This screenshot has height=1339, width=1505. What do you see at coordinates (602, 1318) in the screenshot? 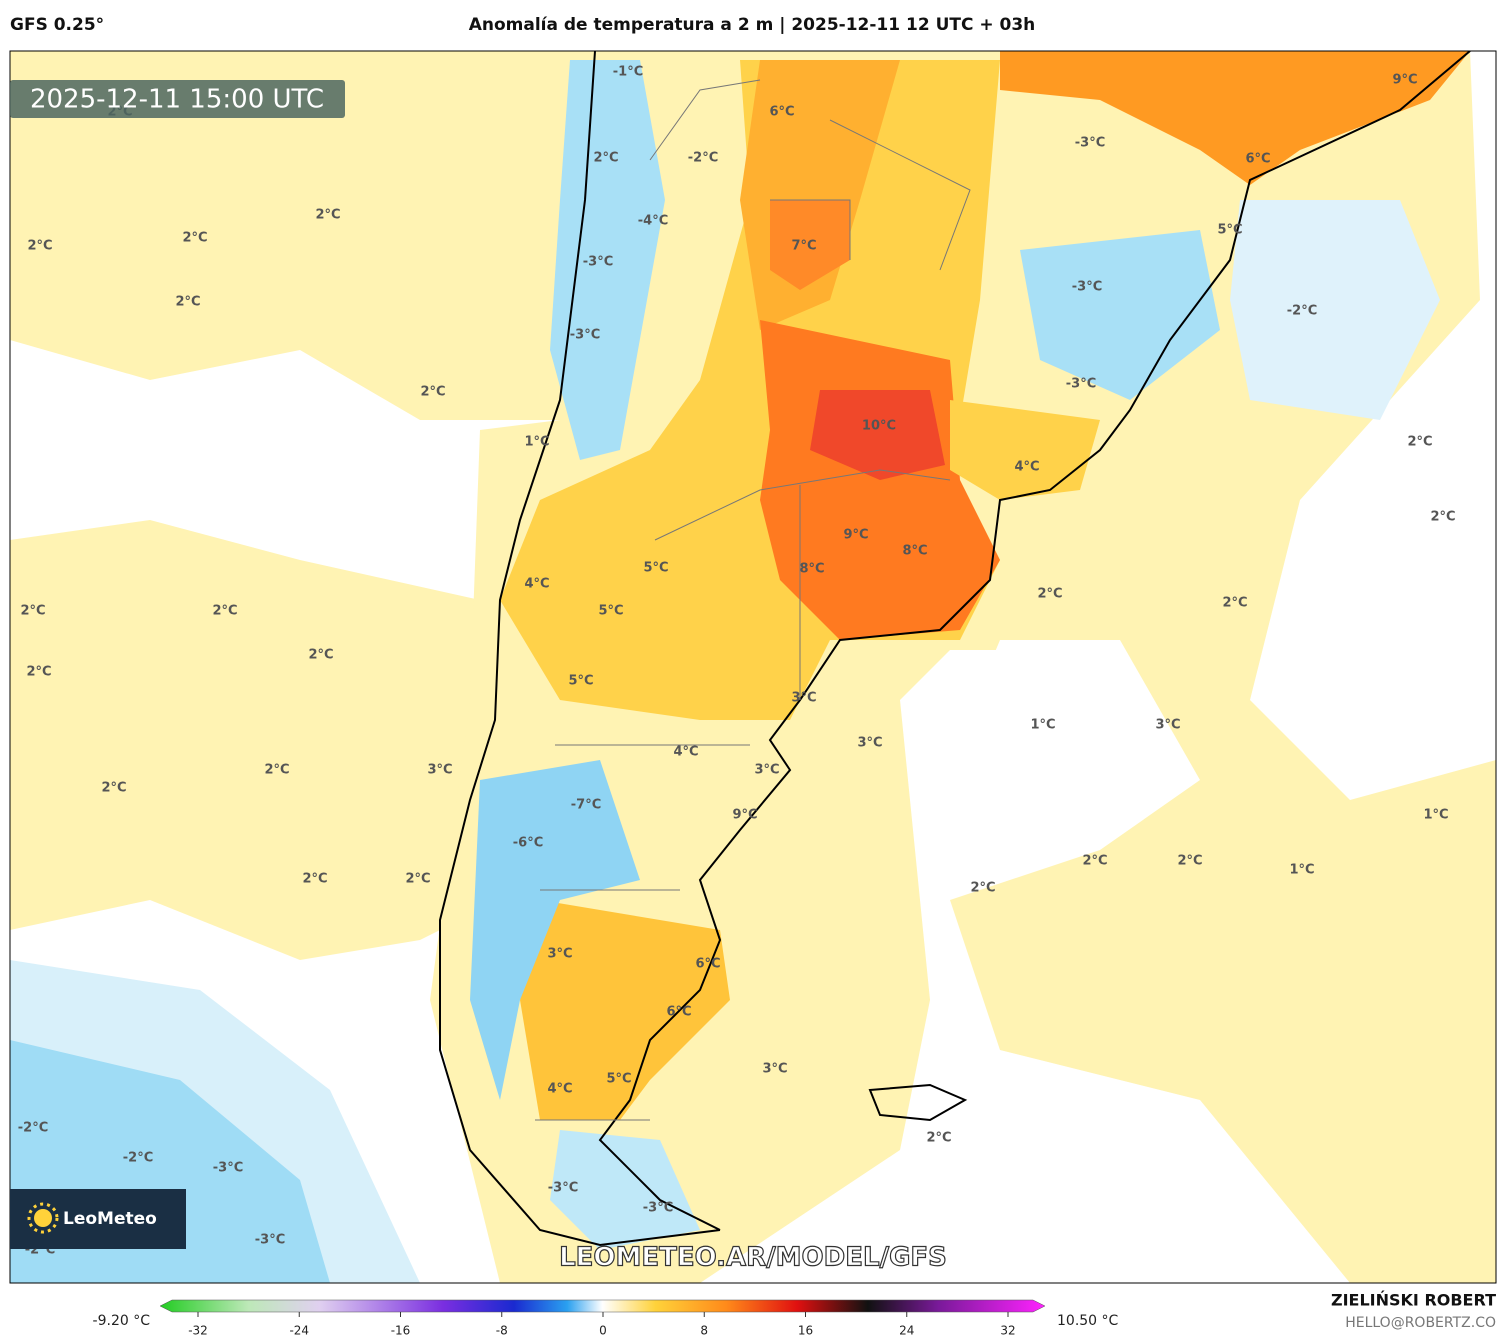
I see `colorbar: -32 -24 -16 -8 0 8 16 24 32` at bounding box center [602, 1318].